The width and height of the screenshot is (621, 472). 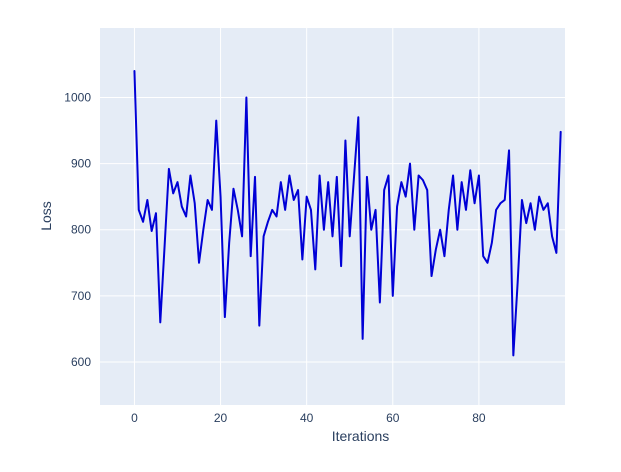 I want to click on x-axis-label: Iterations, so click(x=360, y=436).